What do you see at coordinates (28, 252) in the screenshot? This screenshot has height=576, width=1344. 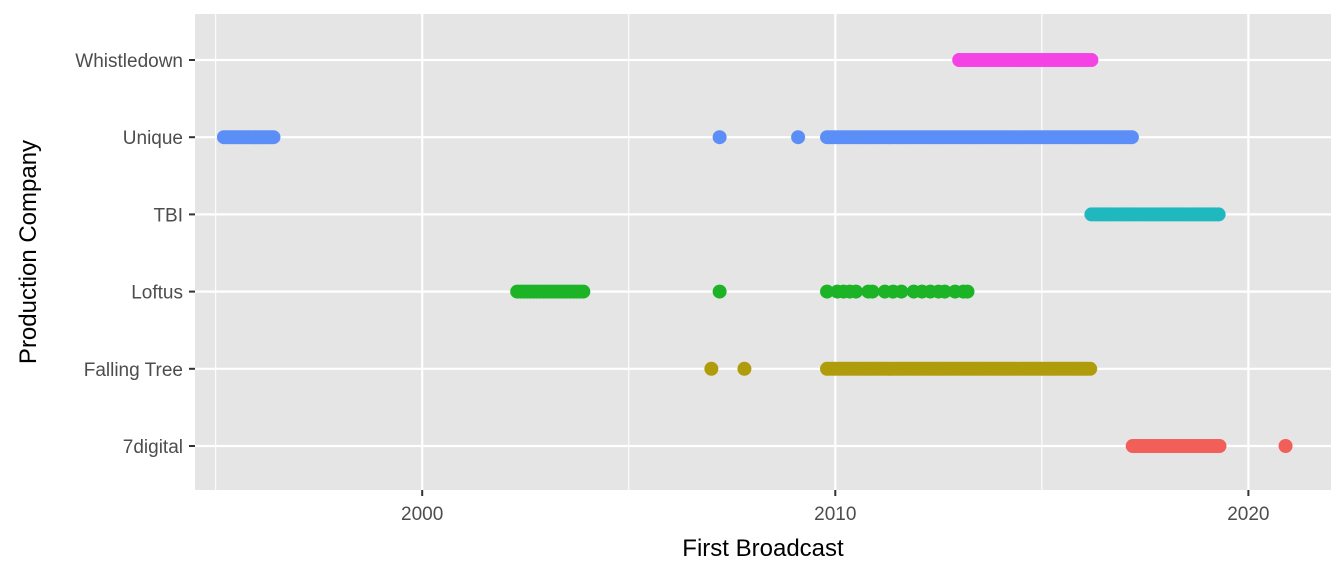 I see `y-axis-title: Production Company` at bounding box center [28, 252].